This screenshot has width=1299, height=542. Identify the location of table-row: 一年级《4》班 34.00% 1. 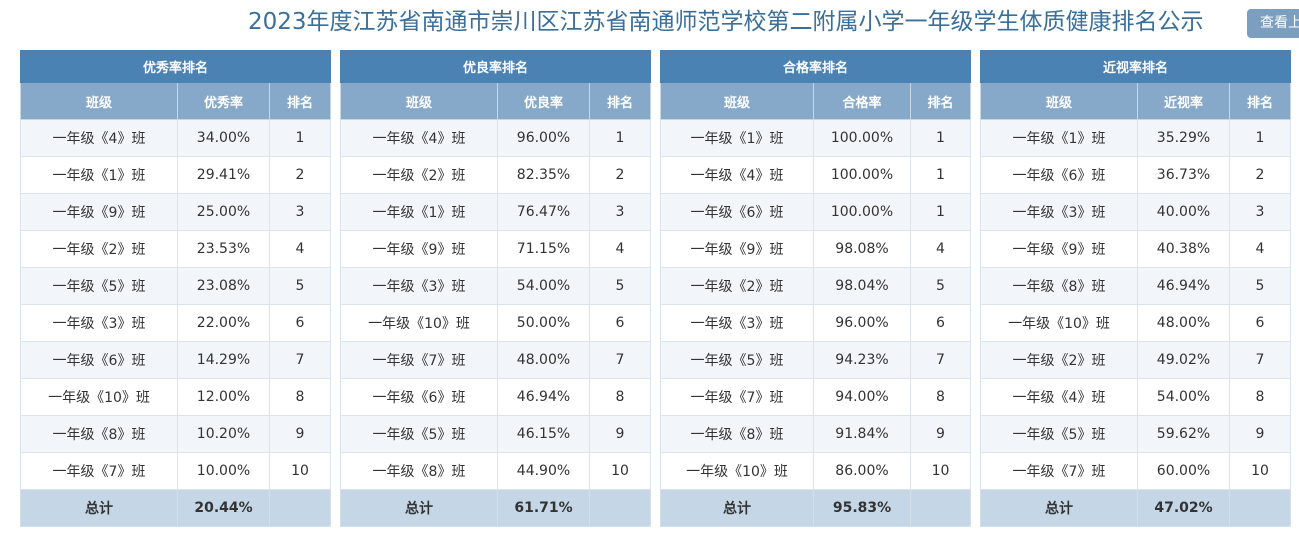
(176, 138).